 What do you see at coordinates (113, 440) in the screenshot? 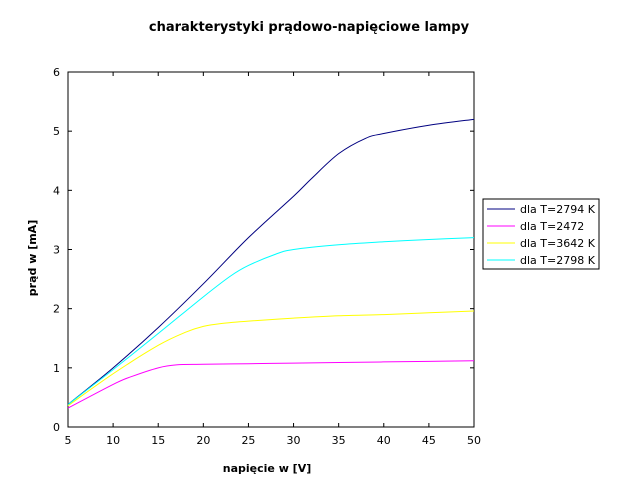
I see `x-tick-label: 10` at bounding box center [113, 440].